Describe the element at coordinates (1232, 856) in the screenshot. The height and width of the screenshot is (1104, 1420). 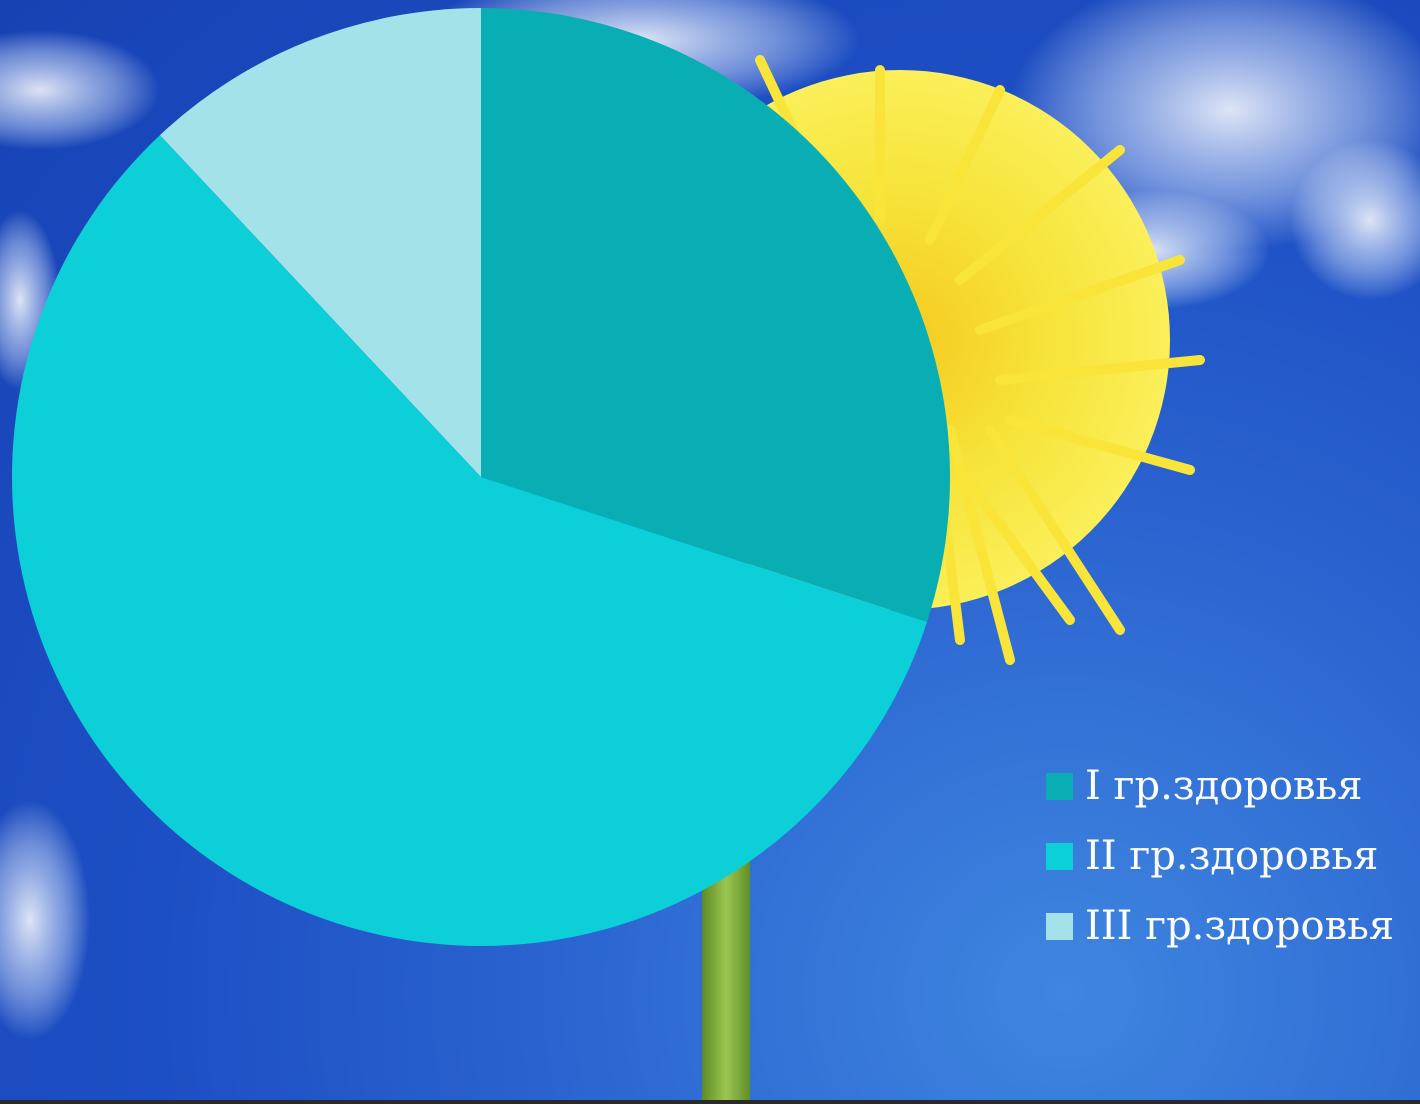
I see `legend-label: II гр.здоровья` at that location.